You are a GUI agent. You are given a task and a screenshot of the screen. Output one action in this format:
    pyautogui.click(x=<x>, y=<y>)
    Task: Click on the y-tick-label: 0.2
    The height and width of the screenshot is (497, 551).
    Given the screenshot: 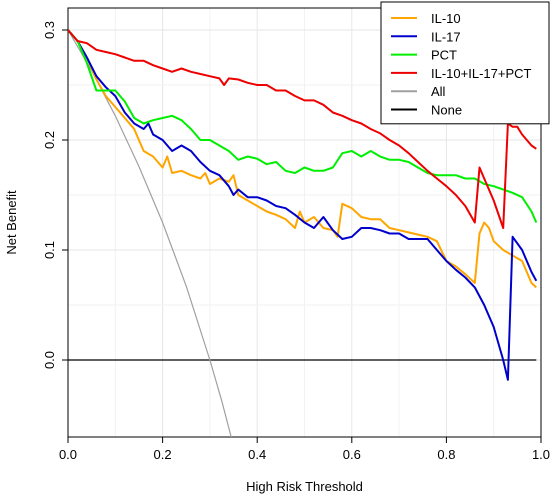 What is the action you would take?
    pyautogui.click(x=49, y=140)
    